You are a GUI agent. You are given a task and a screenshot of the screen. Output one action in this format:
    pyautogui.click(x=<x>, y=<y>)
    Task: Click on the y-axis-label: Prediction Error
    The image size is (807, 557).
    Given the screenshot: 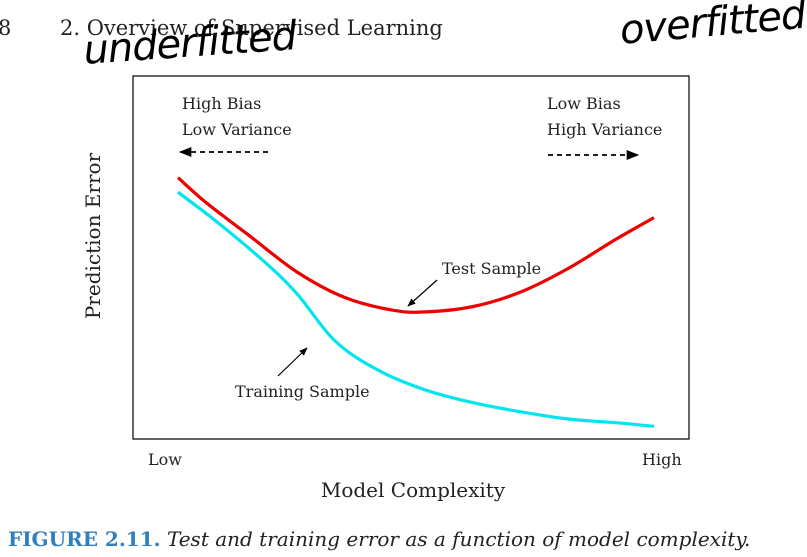 What is the action you would take?
    pyautogui.click(x=93, y=235)
    